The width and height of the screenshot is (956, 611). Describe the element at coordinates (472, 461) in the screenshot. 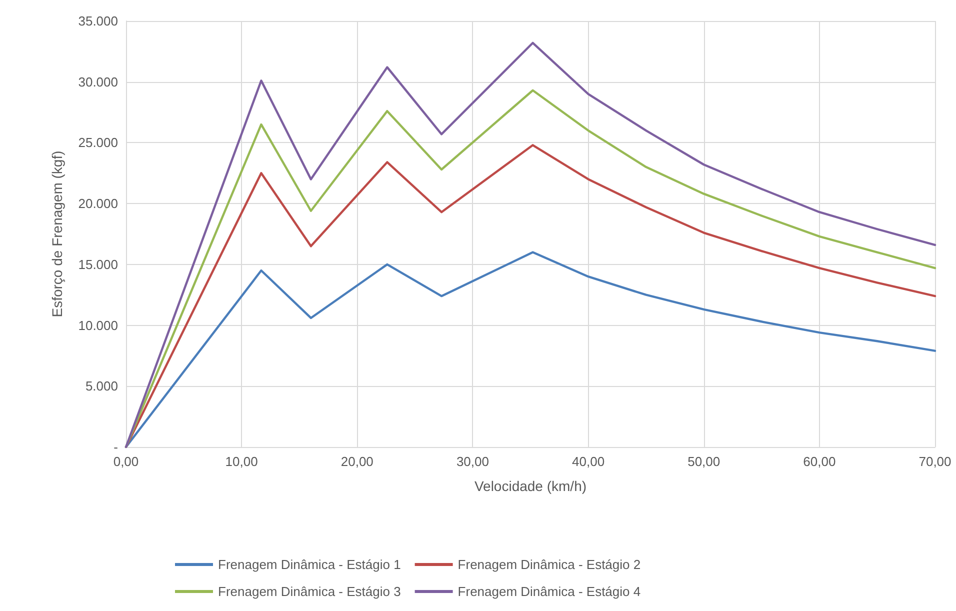

I see `x-tick-label: 30,00` at that location.